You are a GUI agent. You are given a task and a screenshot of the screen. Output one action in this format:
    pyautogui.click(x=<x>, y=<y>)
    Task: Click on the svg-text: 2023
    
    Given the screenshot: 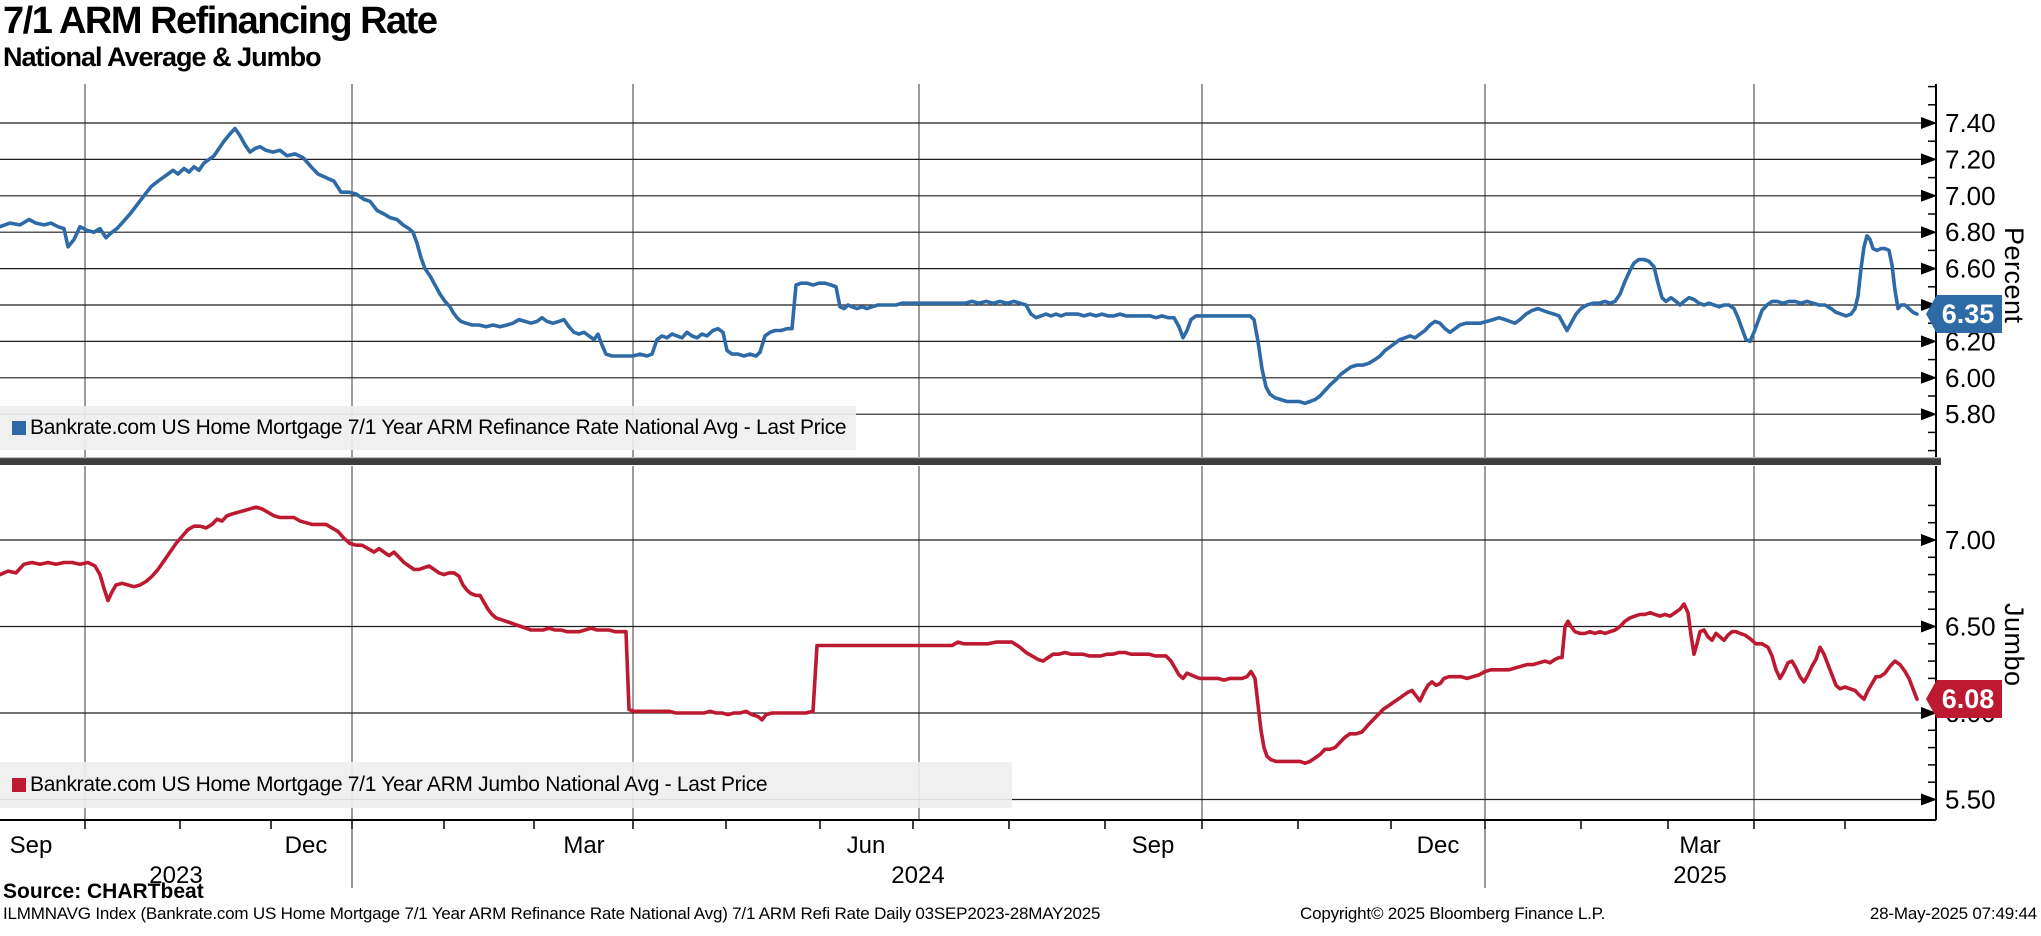 What is the action you would take?
    pyautogui.click(x=175, y=875)
    